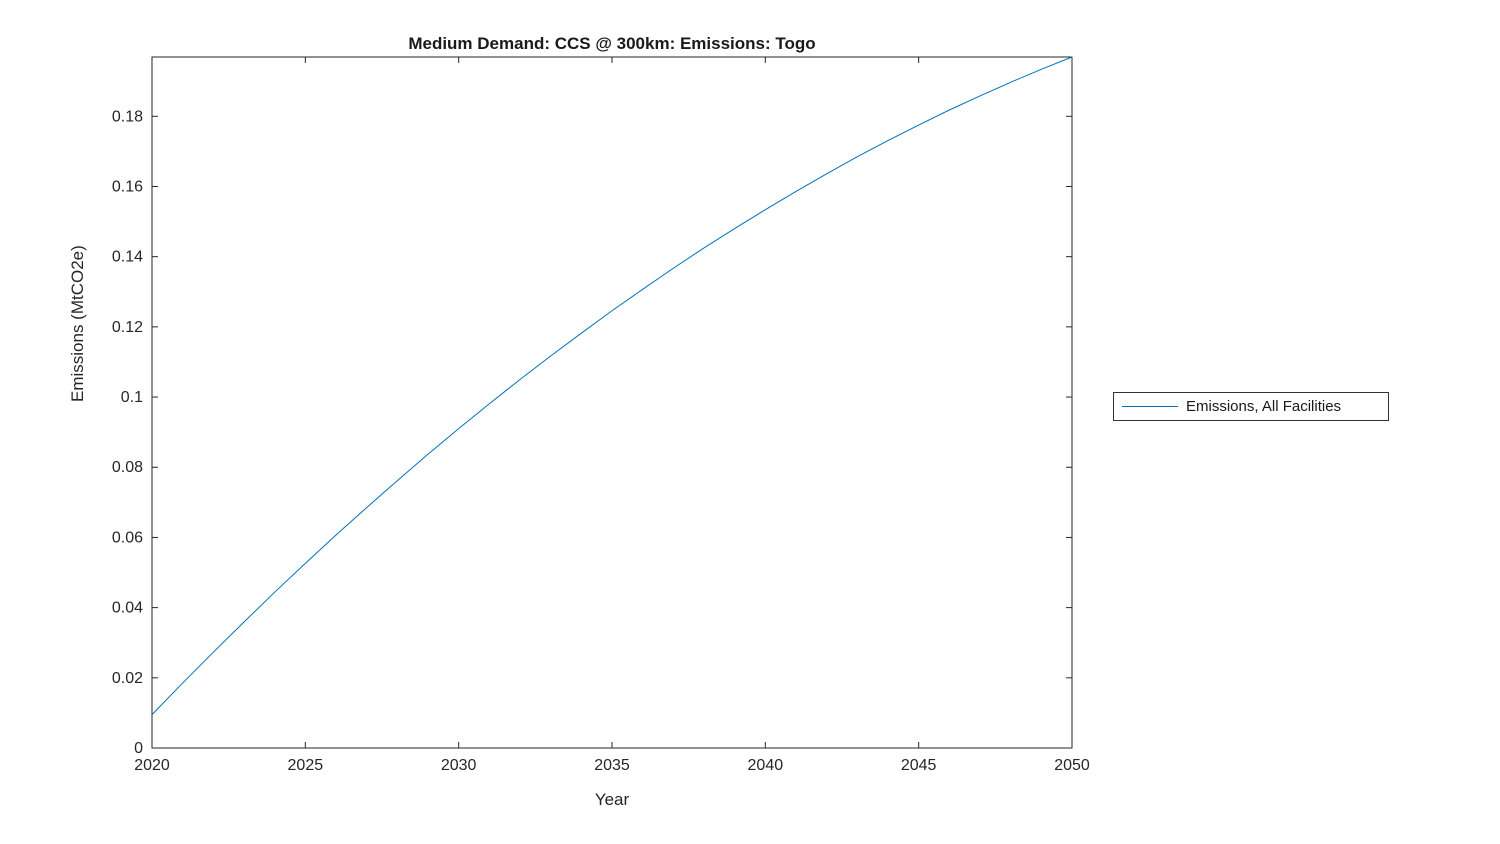 The height and width of the screenshot is (844, 1500). What do you see at coordinates (132, 397) in the screenshot?
I see `y-tick-label: 0.1` at bounding box center [132, 397].